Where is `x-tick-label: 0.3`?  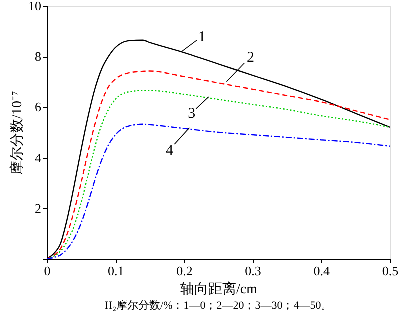 x-tick-label: 0.3 is located at coordinates (253, 271).